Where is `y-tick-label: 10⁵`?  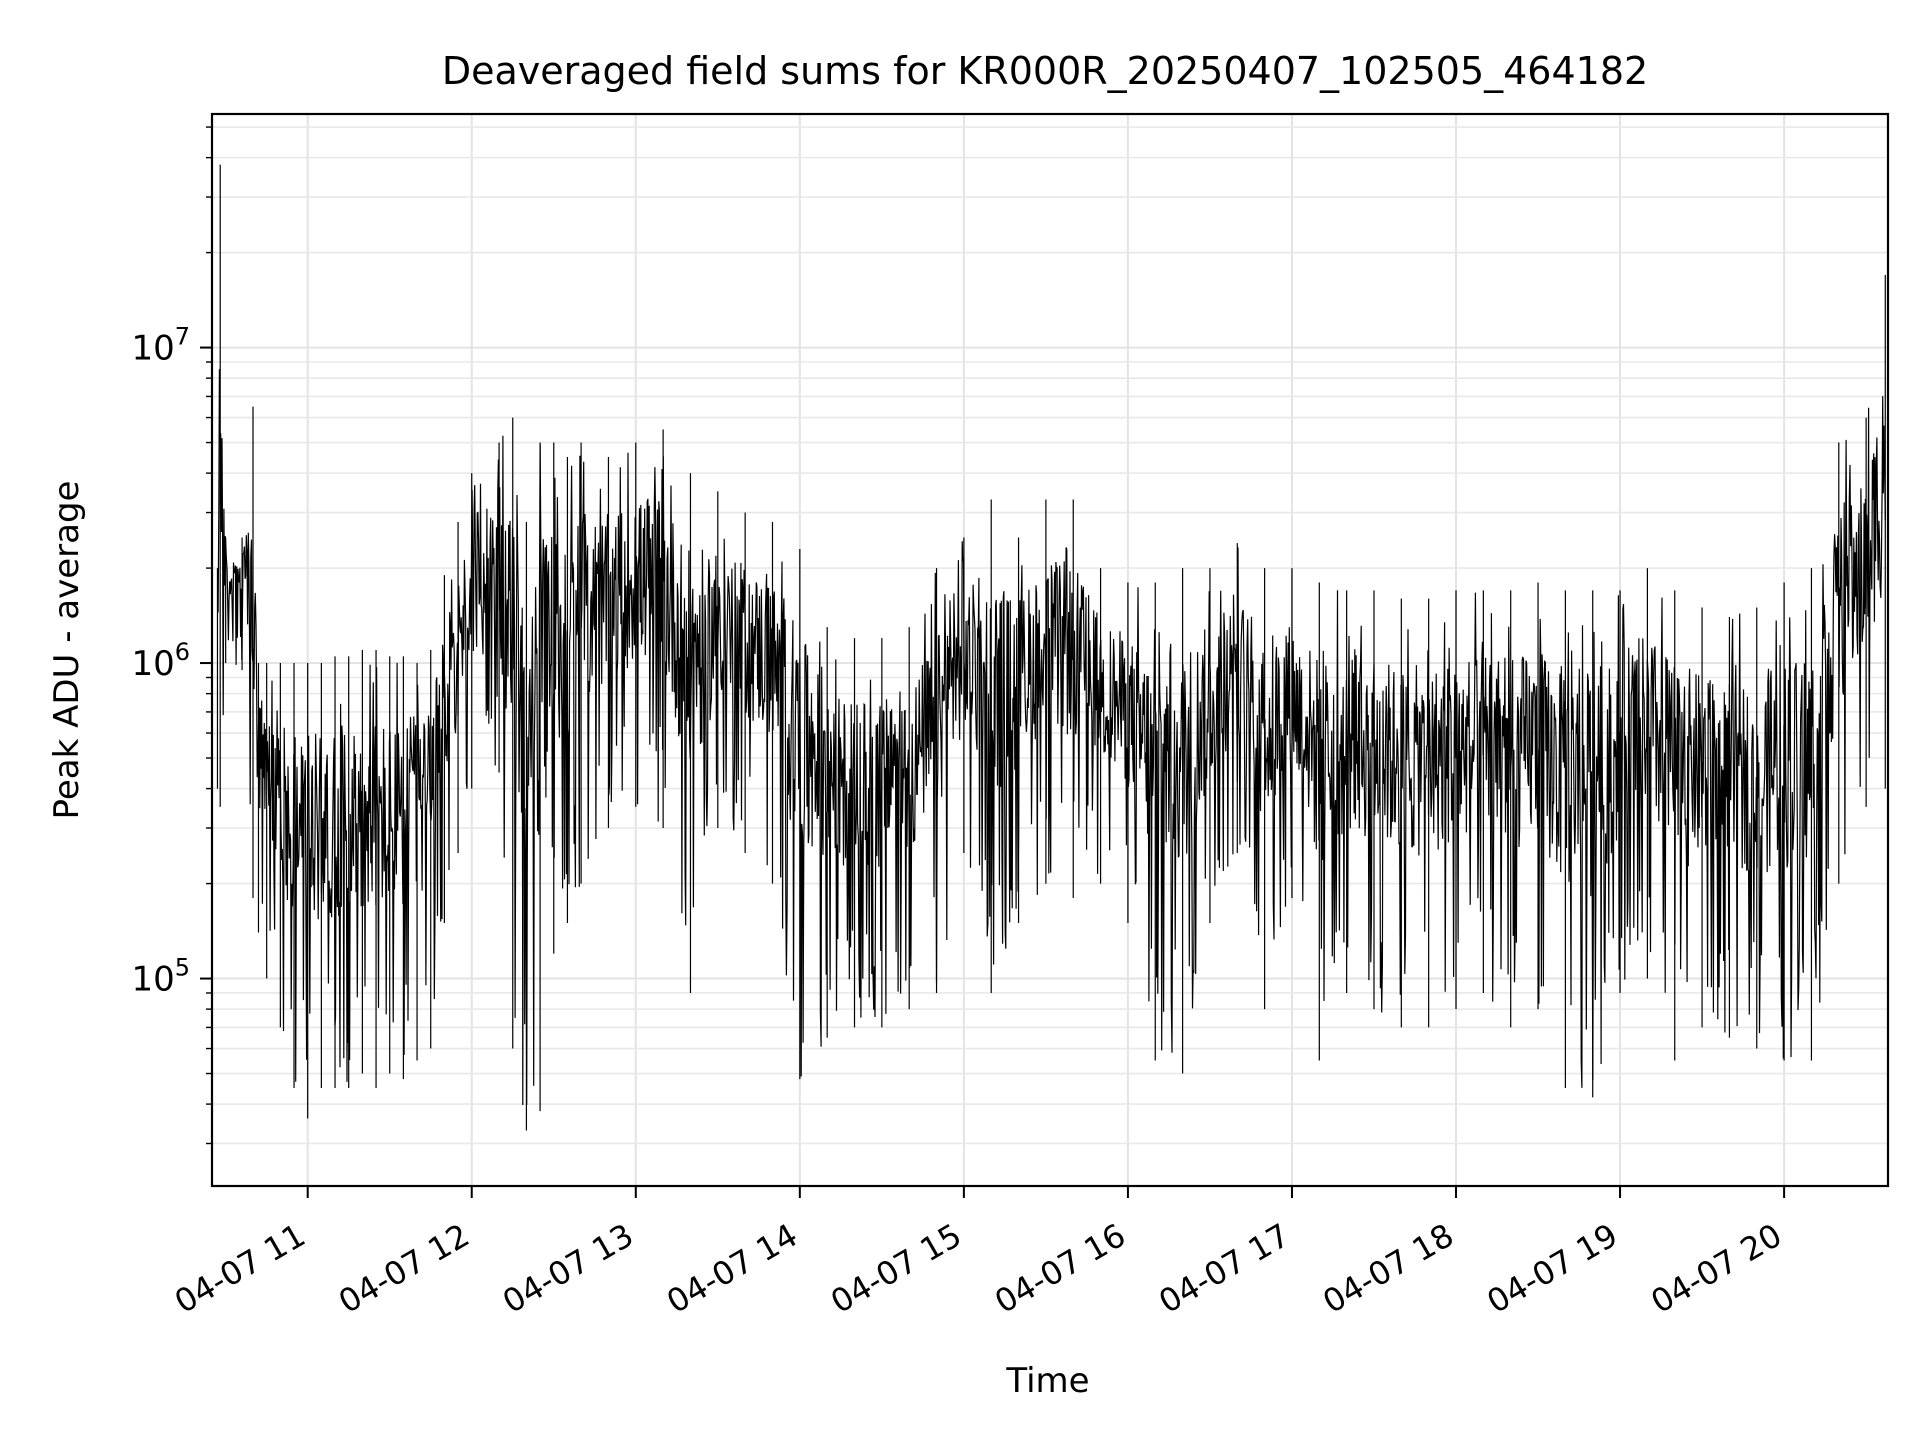 y-tick-label: 10⁵ is located at coordinates (160, 977).